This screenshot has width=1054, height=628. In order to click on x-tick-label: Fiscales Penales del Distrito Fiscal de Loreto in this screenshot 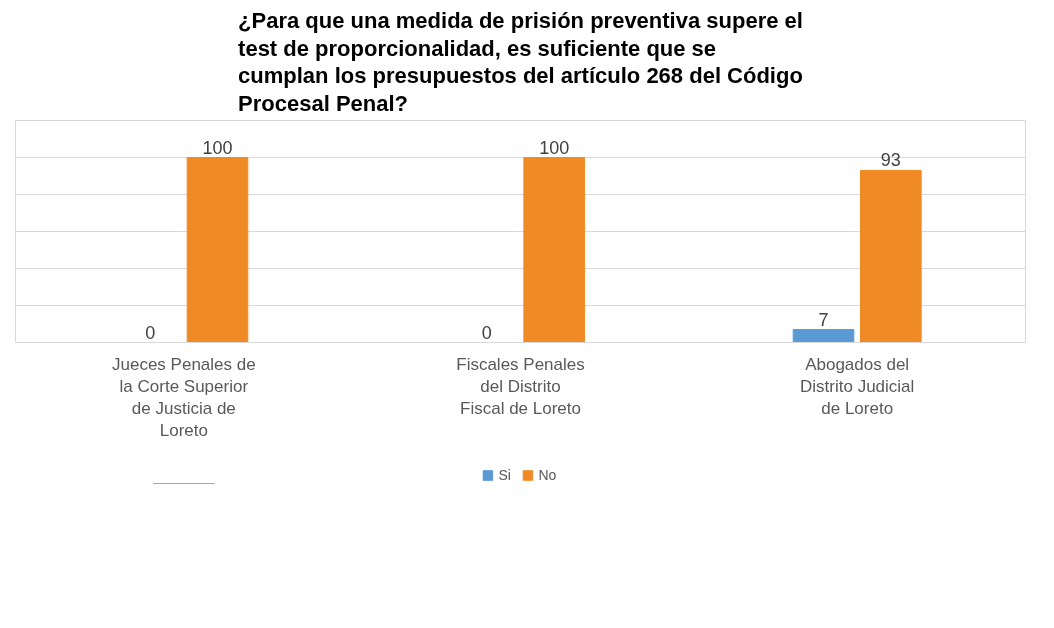, I will do `click(520, 386)`.